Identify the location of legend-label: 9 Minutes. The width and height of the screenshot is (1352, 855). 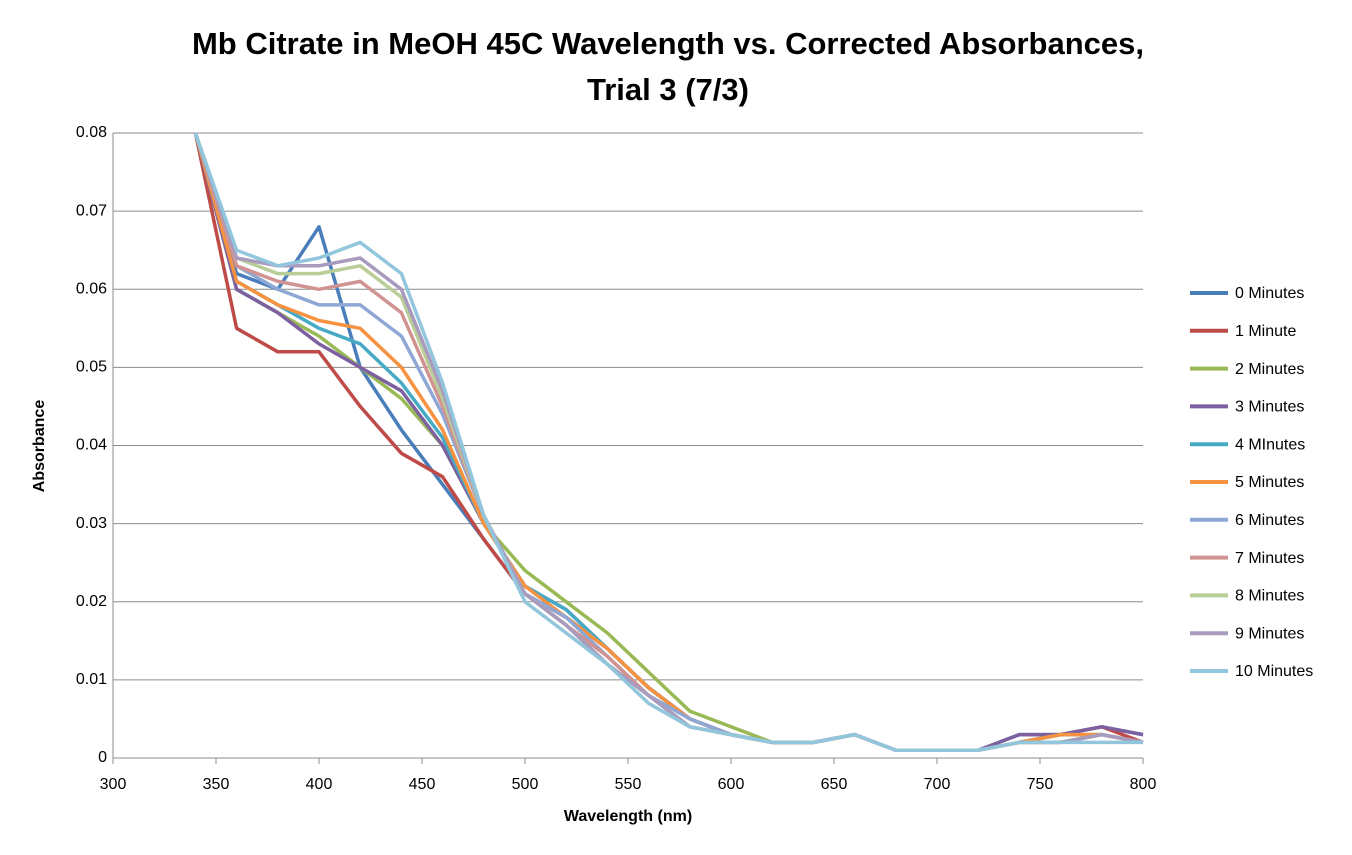
(1269, 633).